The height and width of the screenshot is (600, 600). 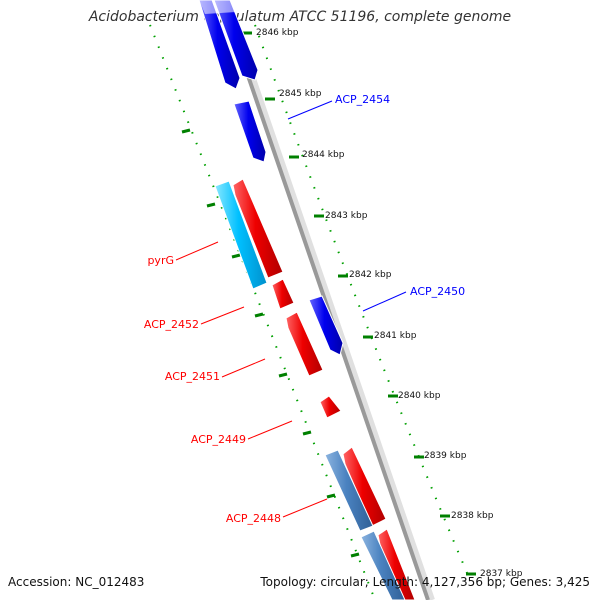 I want to click on gene-arrow-acp2448, so click(x=349, y=490).